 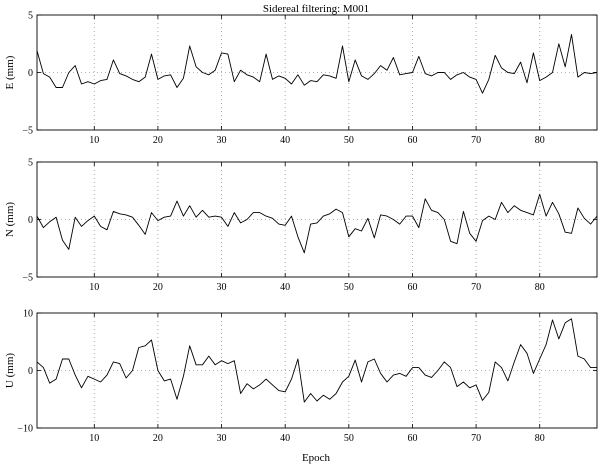 What do you see at coordinates (412, 140) in the screenshot?
I see `east-x-tick-label: 60` at bounding box center [412, 140].